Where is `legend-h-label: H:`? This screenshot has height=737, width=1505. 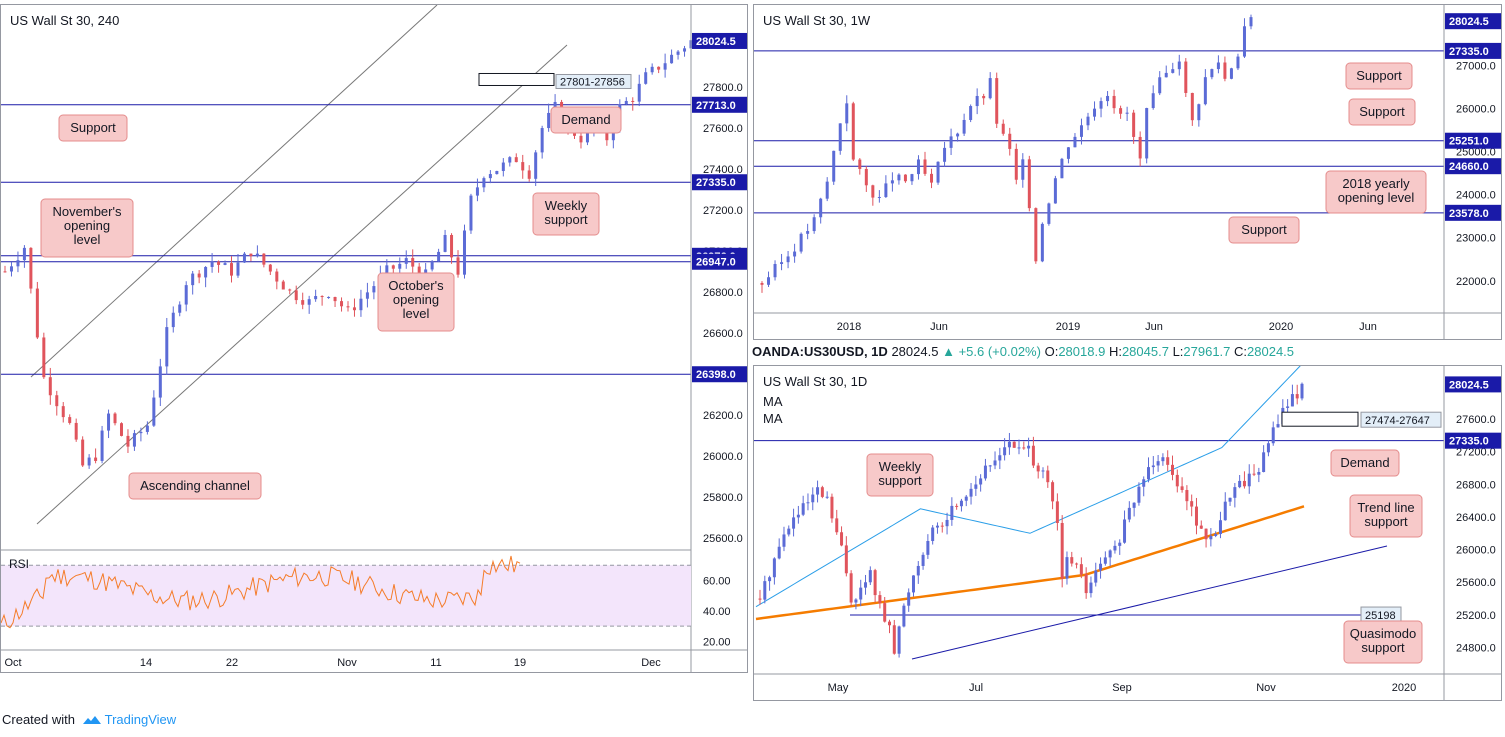
legend-h-label: H: is located at coordinates (1115, 351).